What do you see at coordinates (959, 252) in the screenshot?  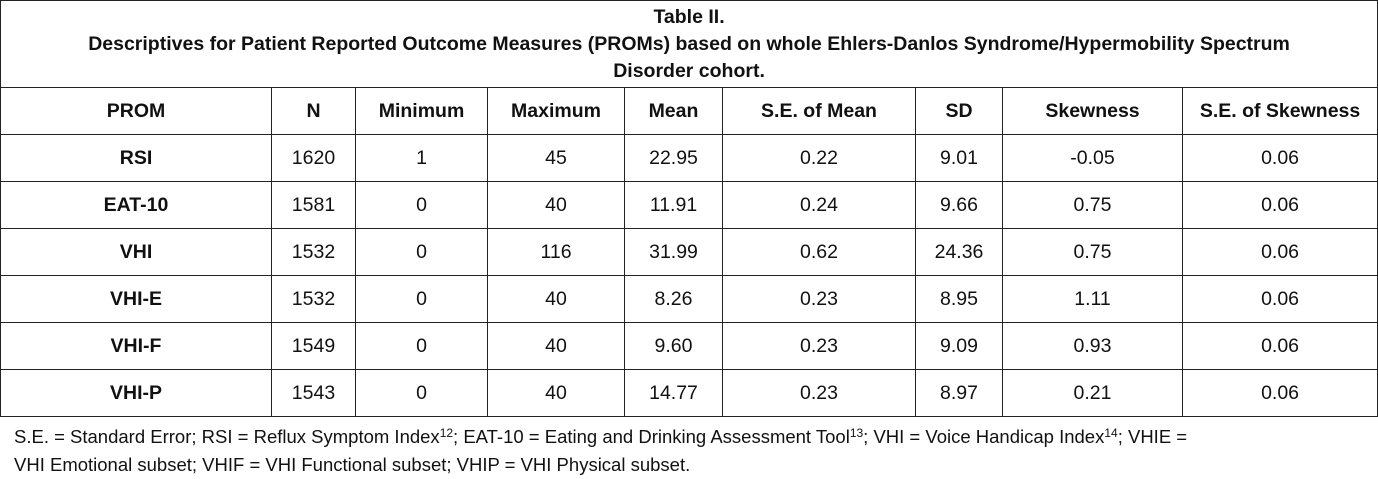 I see `cell-sd: 24.36` at bounding box center [959, 252].